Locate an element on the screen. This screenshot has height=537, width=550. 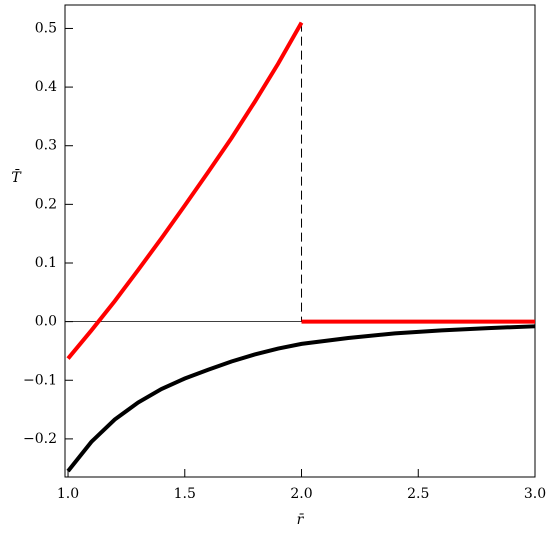
y-tick-label: 0.1 is located at coordinates (46, 263).